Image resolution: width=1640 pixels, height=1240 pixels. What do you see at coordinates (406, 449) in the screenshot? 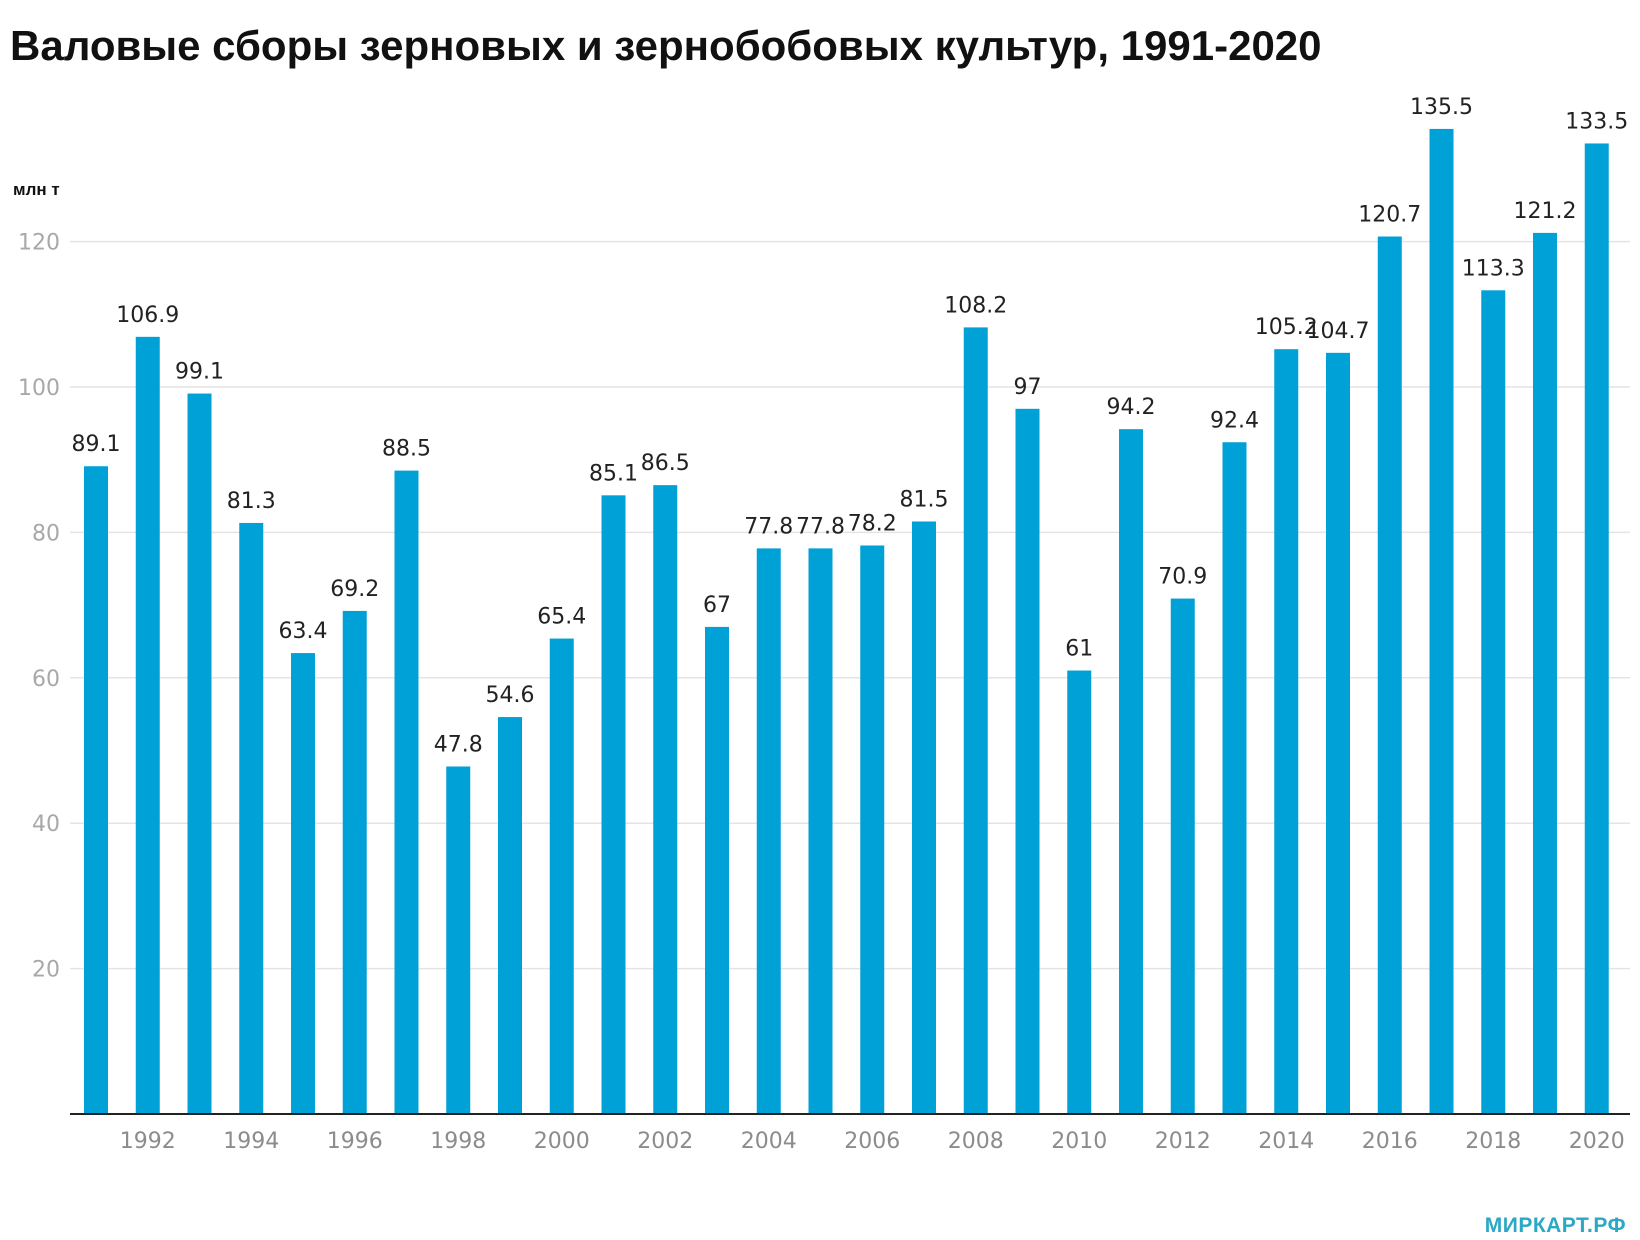
I see `data-label: 88.5` at bounding box center [406, 449].